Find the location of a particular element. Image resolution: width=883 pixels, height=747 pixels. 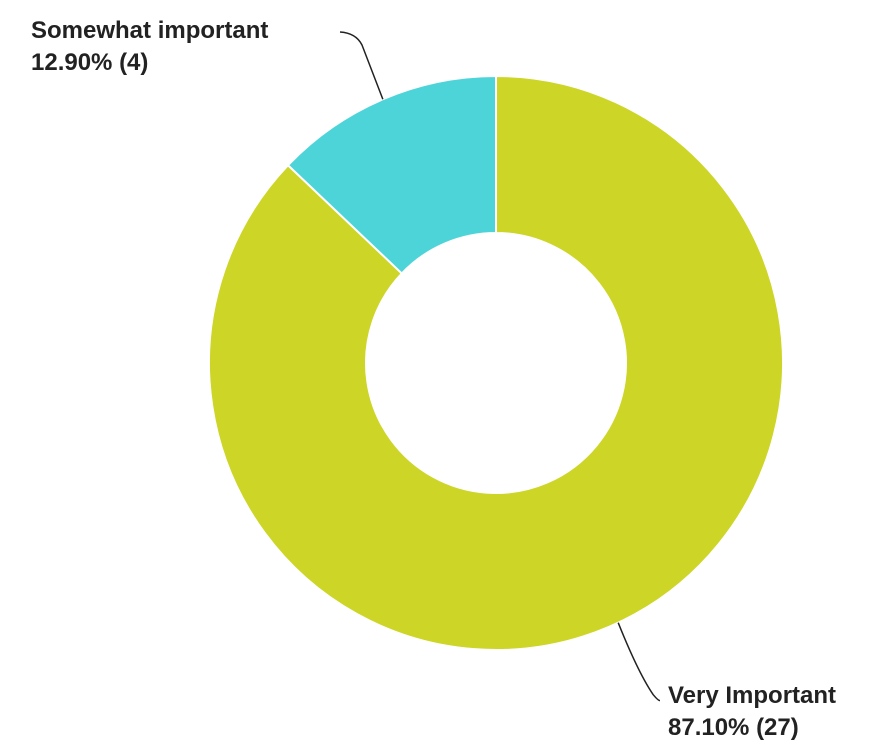

slice-label-somewhat-important: Somewhat important is located at coordinates (149, 30).